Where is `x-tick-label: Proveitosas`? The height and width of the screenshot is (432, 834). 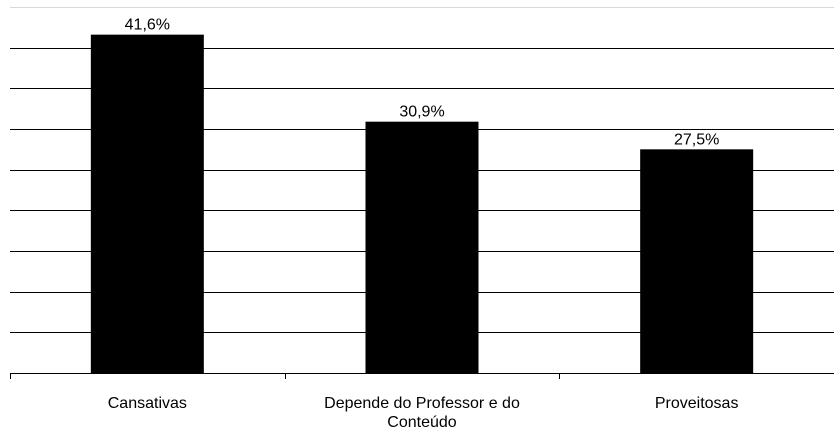
x-tick-label: Proveitosas is located at coordinates (697, 403).